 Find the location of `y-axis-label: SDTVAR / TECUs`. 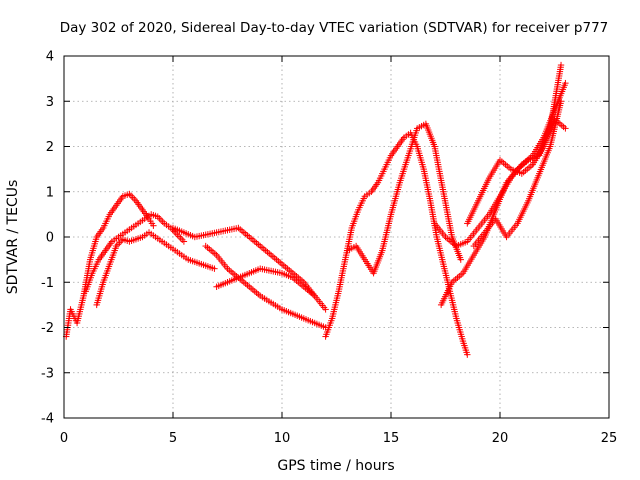

y-axis-label: SDTVAR / TECUs is located at coordinates (13, 237).